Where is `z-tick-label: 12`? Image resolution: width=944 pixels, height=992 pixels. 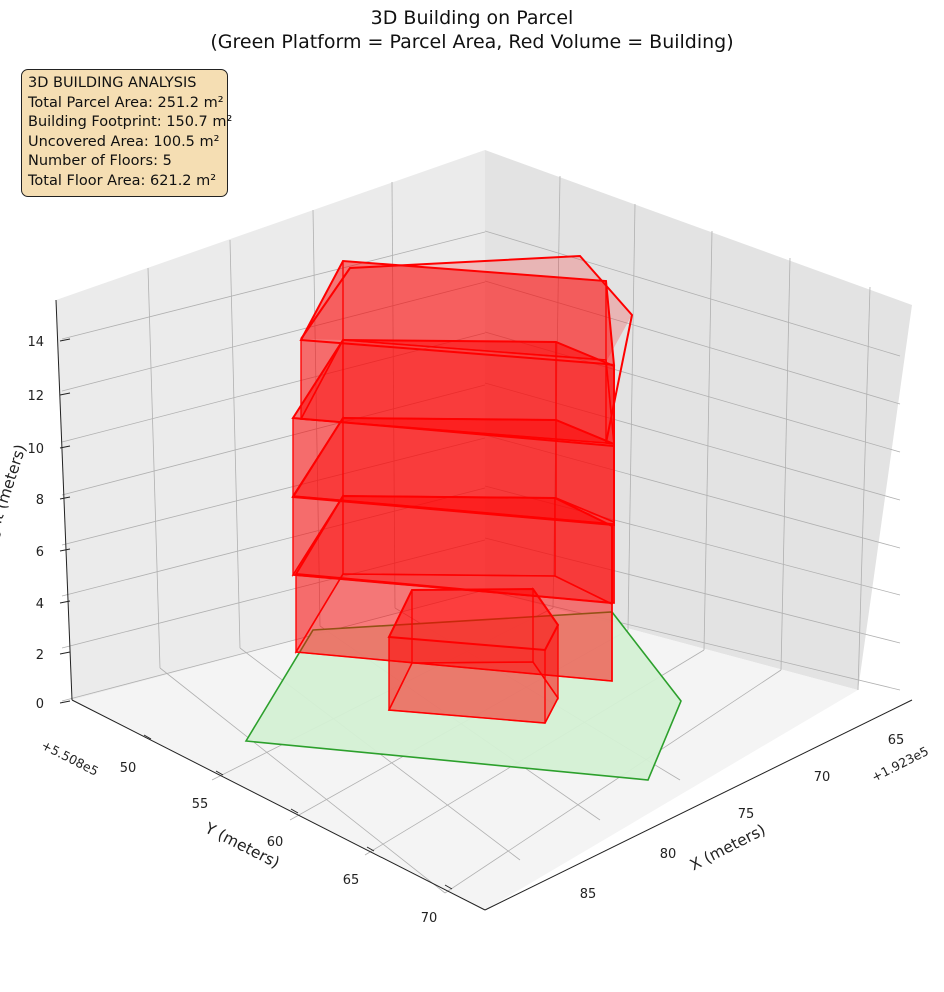 z-tick-label: 12 is located at coordinates (35, 396).